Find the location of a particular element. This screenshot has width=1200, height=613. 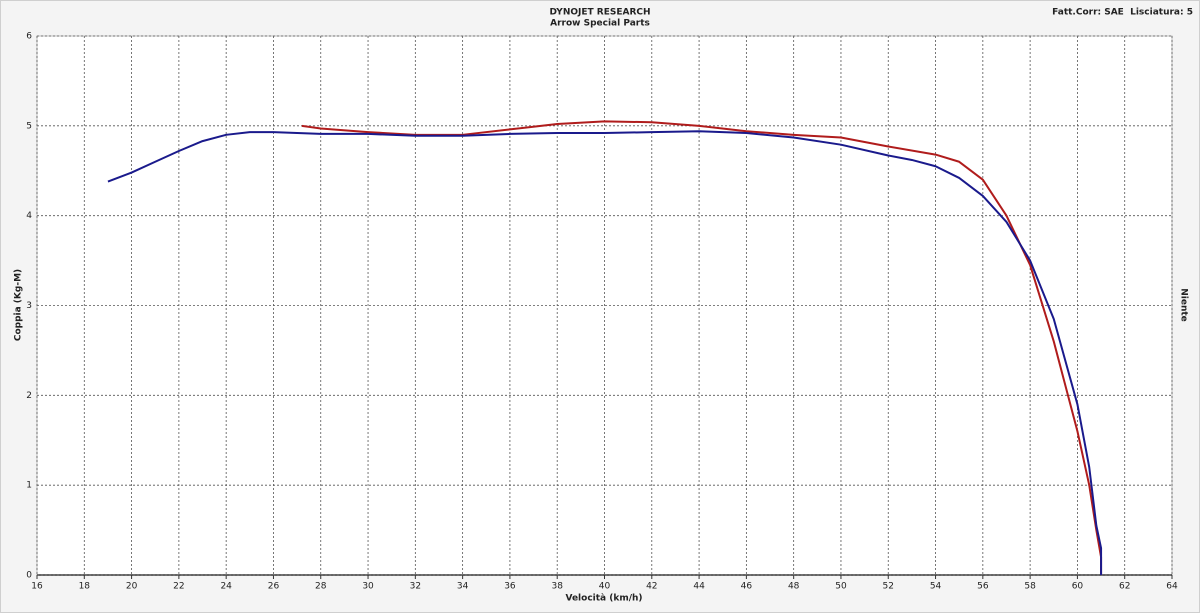

x-tick-label: 34 is located at coordinates (463, 587).